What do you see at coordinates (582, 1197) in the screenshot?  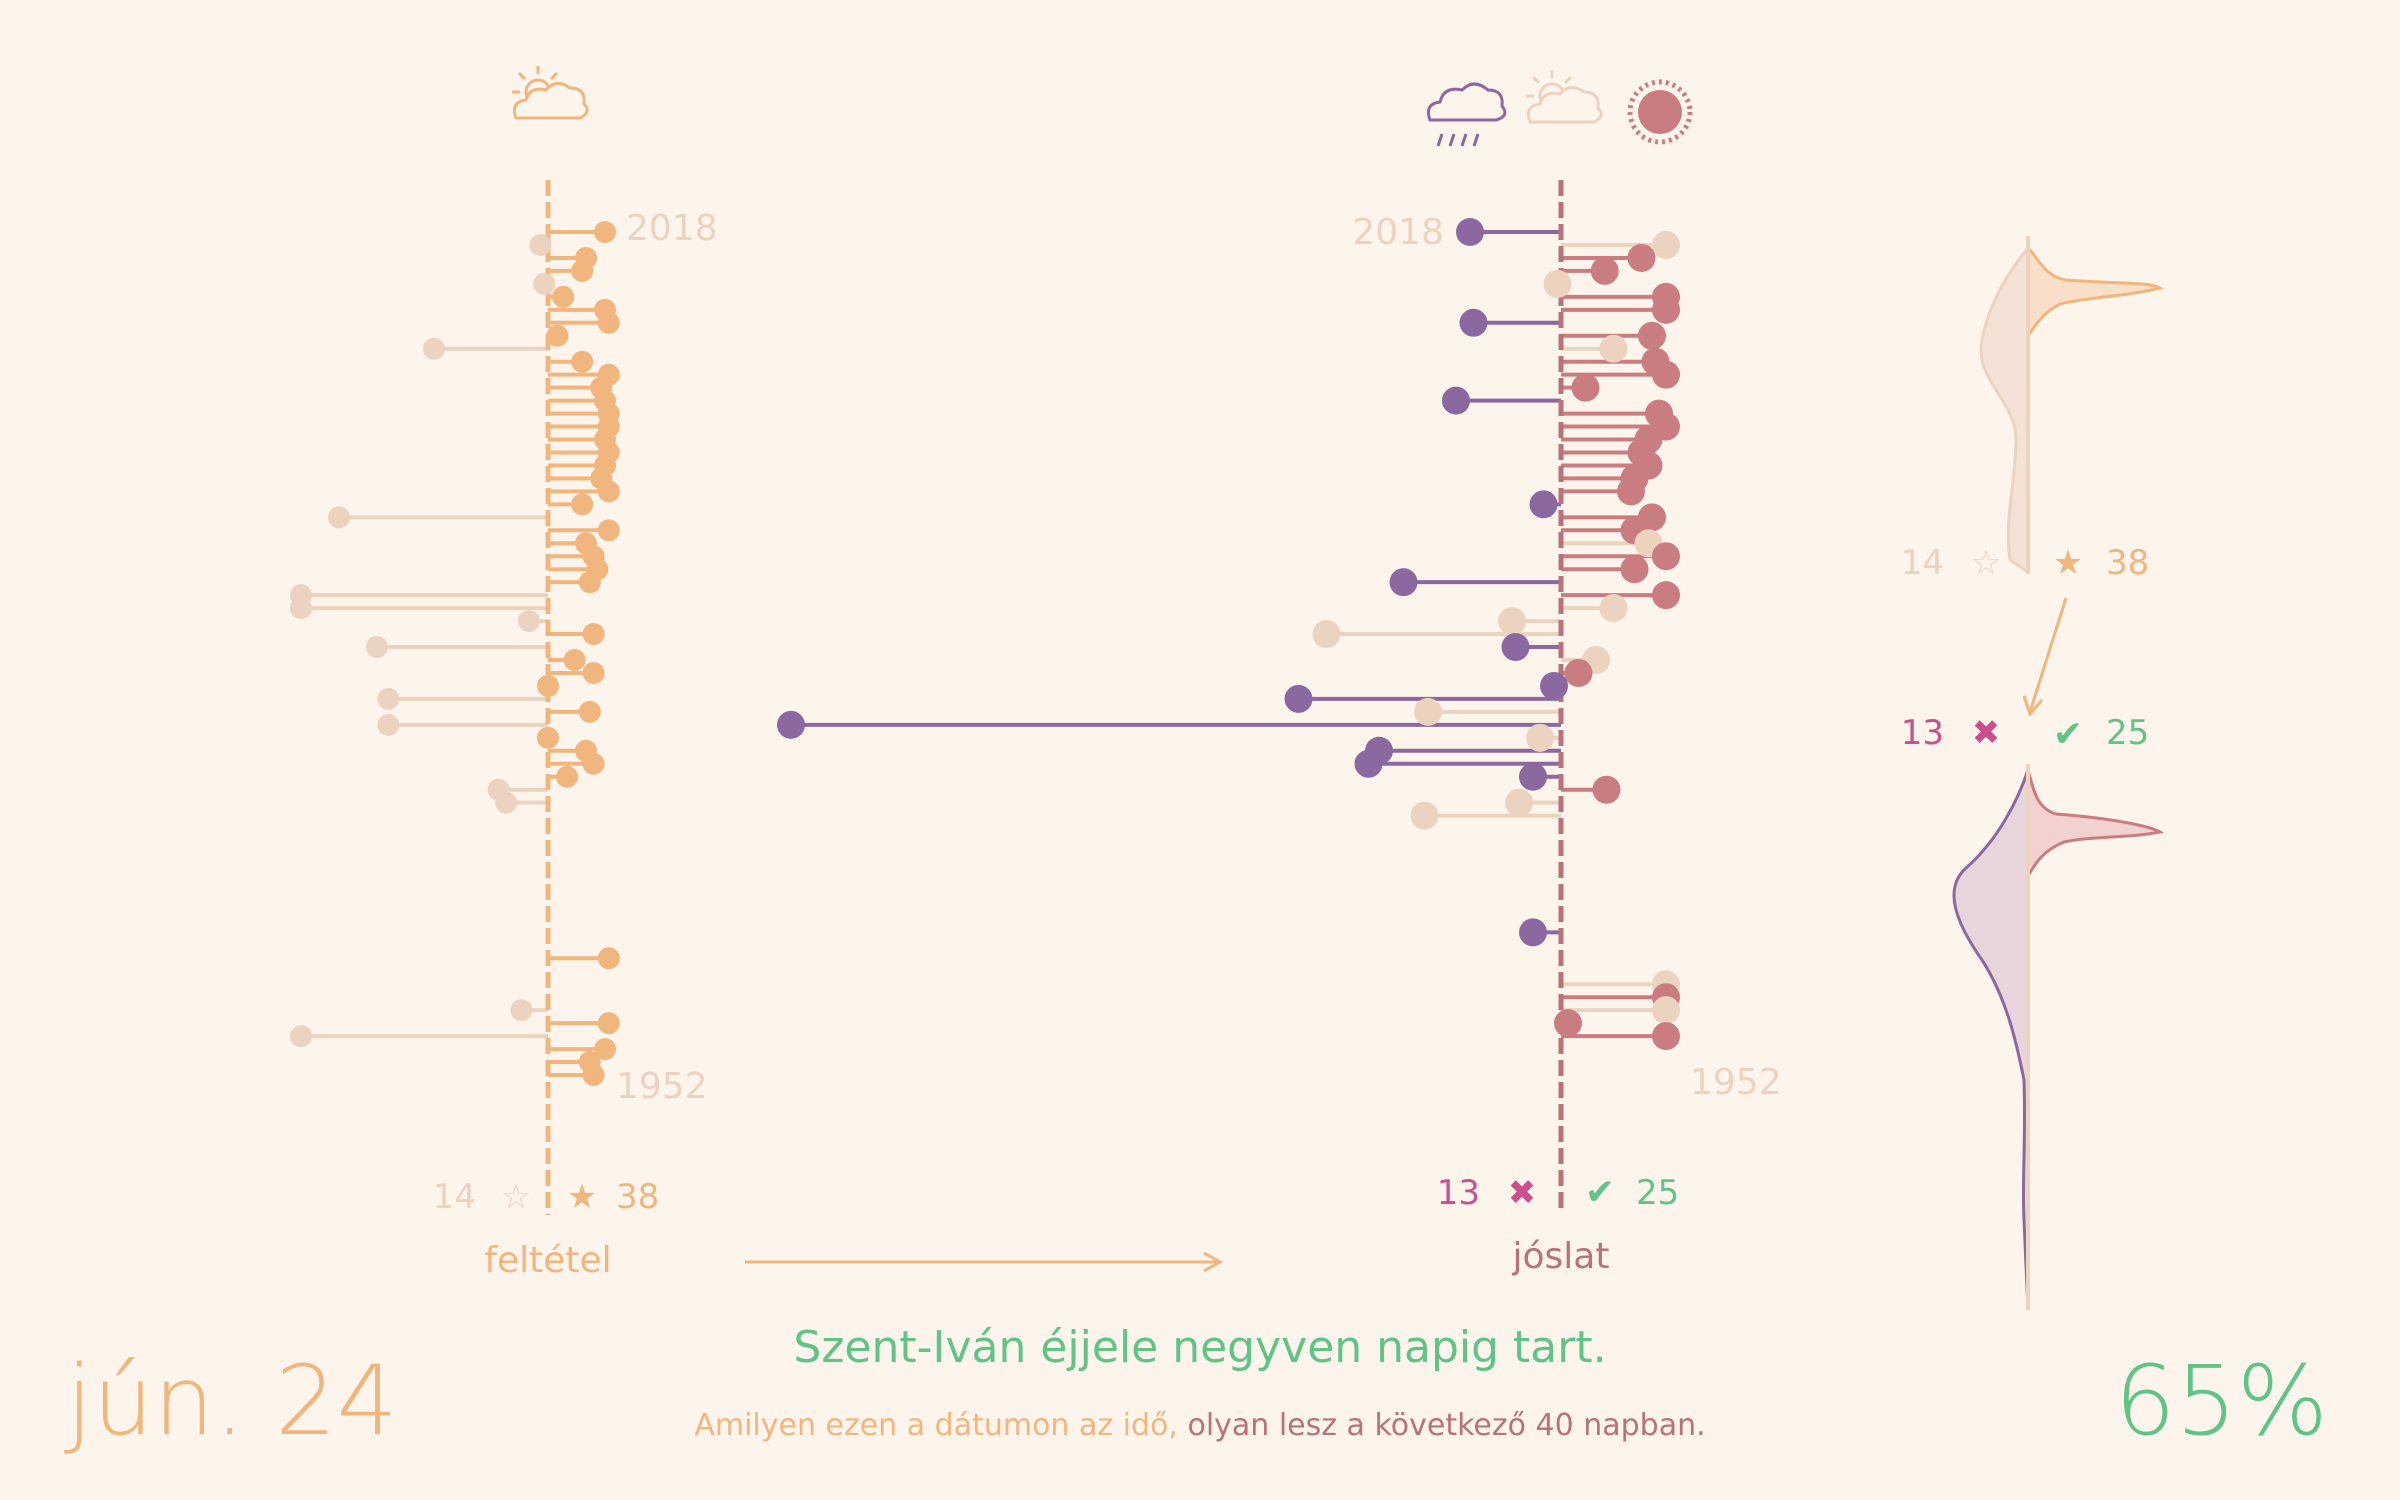 I see `filled-star-icon: ★` at bounding box center [582, 1197].